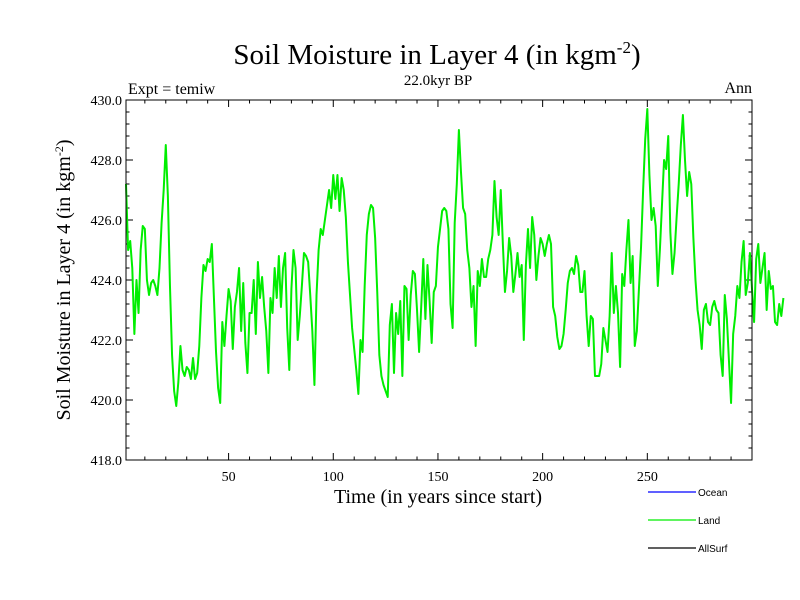 The height and width of the screenshot is (600, 800). I want to click on y-tick-label: 428.0, so click(107, 161).